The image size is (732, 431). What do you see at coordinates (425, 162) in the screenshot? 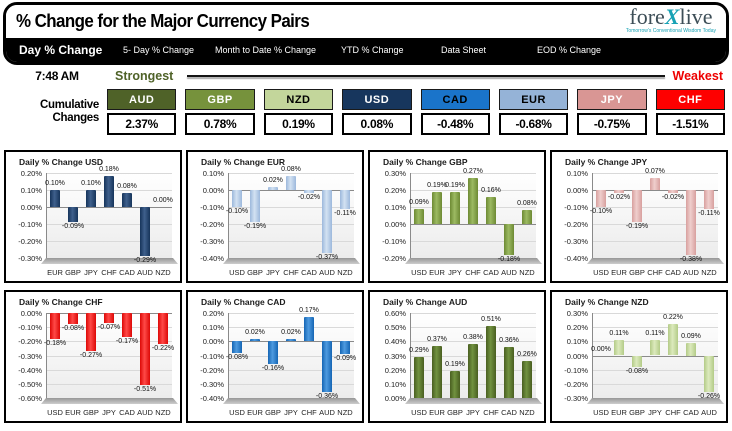
I see `chart-title-gbp: Daily % Change GBP` at bounding box center [425, 162].